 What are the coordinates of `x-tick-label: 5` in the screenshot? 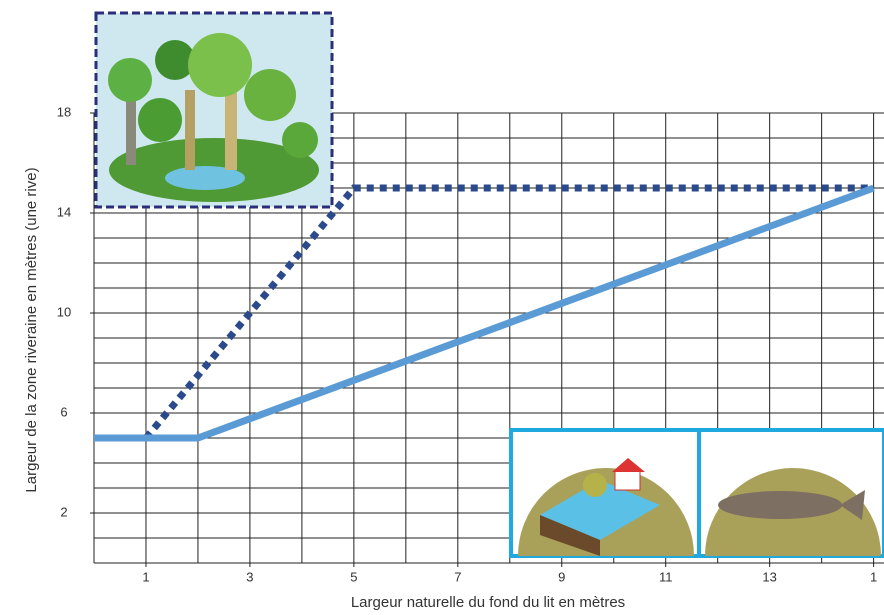 It's located at (353, 576).